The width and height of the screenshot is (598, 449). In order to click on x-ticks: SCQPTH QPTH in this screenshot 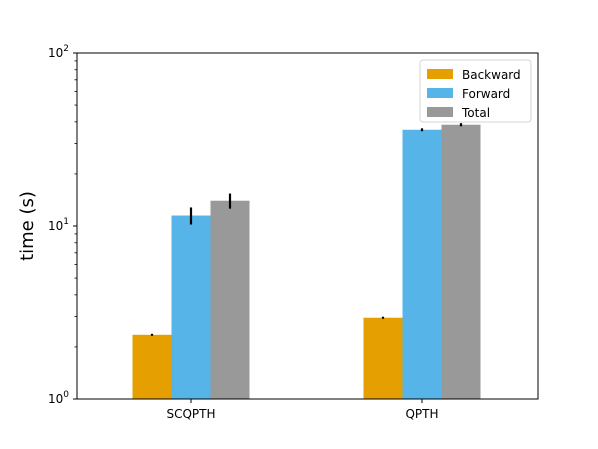, I will do `click(302, 410)`.